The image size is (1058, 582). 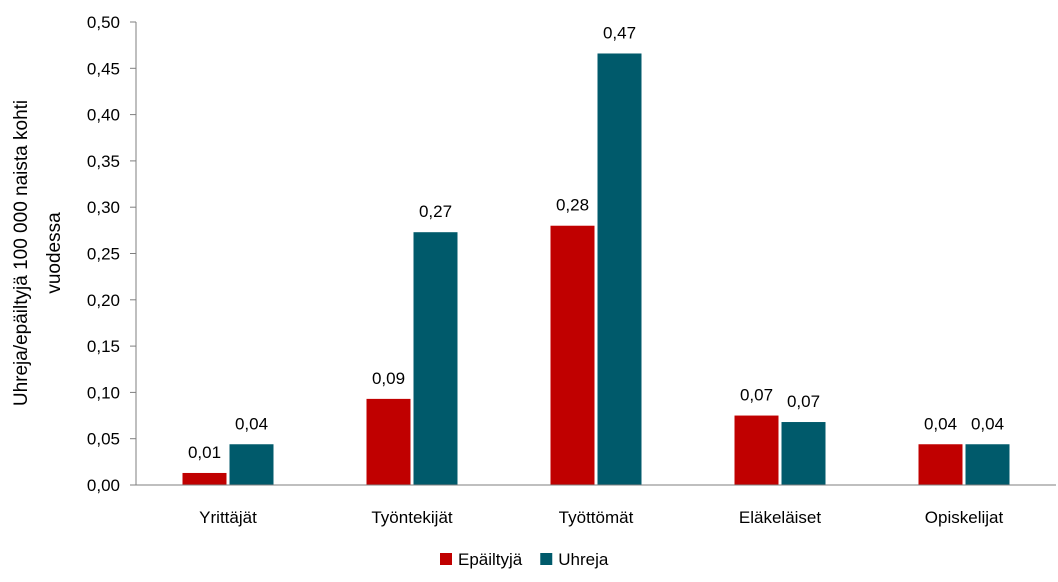 I want to click on x-tick-label: Yrittäjät, so click(x=228, y=517).